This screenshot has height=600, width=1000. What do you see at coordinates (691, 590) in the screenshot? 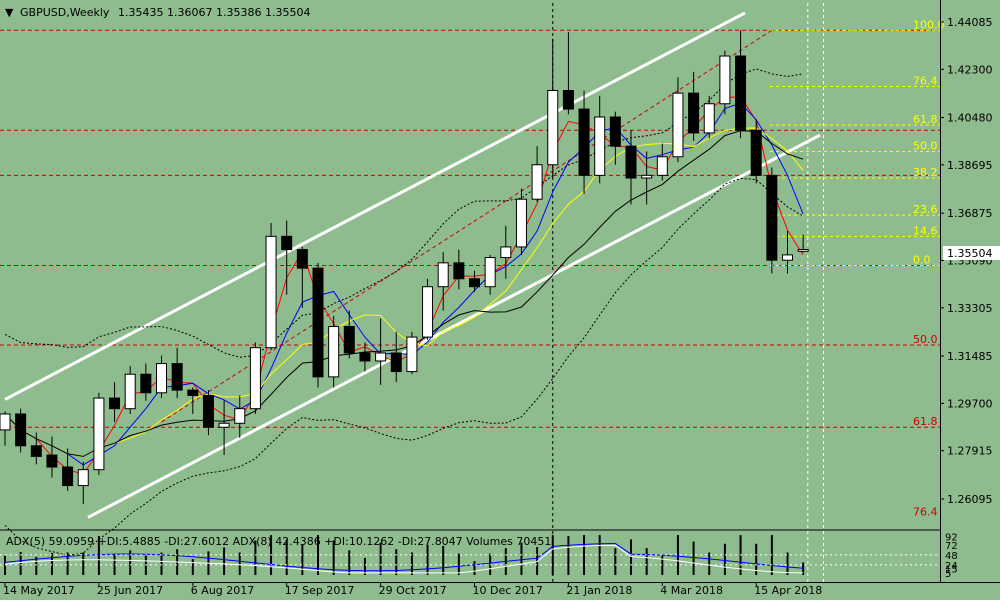
I see `time-tick-label: 4 Mar 2018` at bounding box center [691, 590].